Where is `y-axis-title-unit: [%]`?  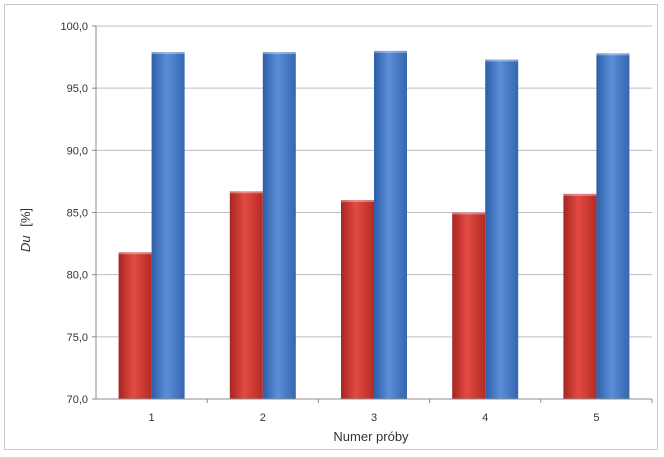 y-axis-title-unit: [%] is located at coordinates (25, 217).